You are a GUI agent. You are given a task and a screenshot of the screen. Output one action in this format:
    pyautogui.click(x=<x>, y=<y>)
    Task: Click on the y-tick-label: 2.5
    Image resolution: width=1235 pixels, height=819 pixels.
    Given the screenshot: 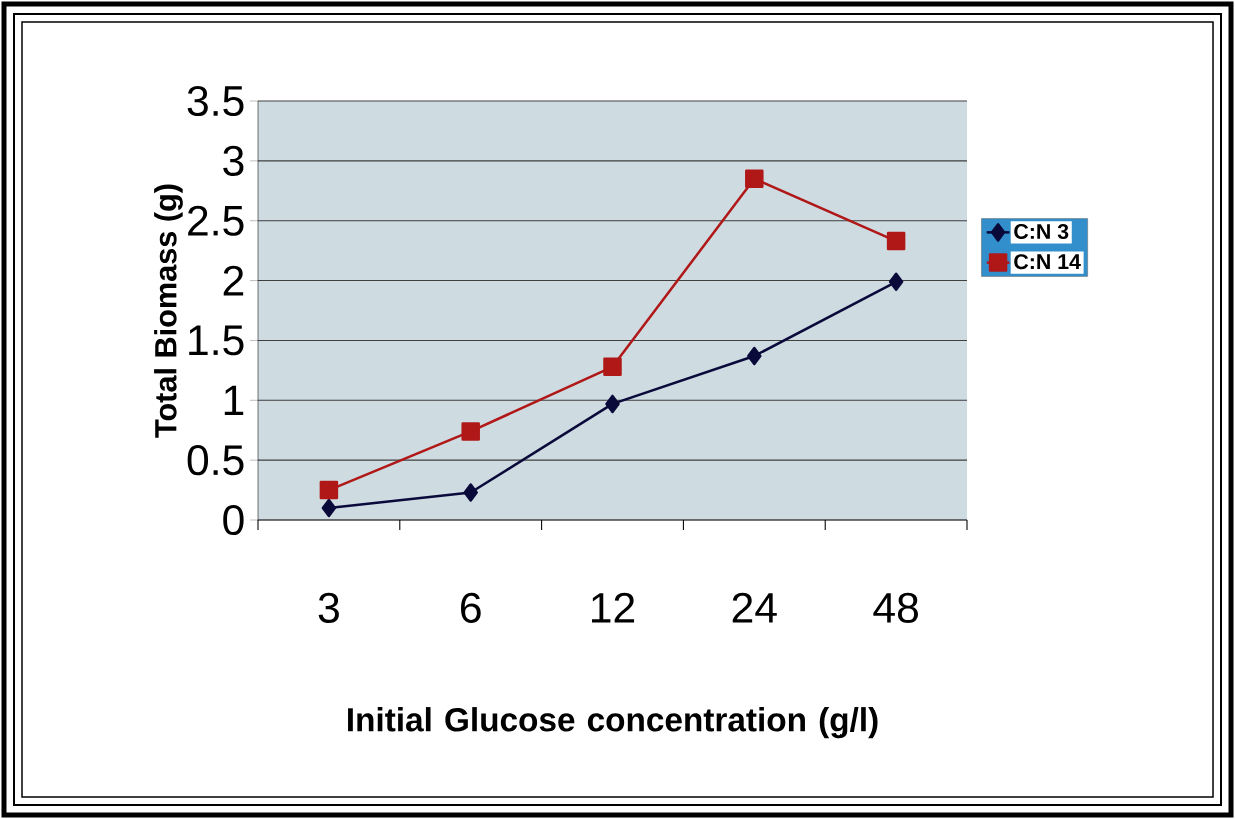 What is the action you would take?
    pyautogui.click(x=216, y=220)
    